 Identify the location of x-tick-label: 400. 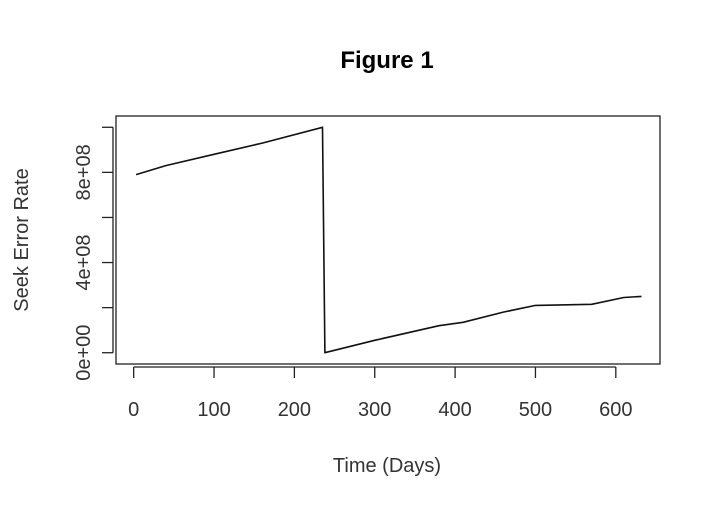
(454, 410).